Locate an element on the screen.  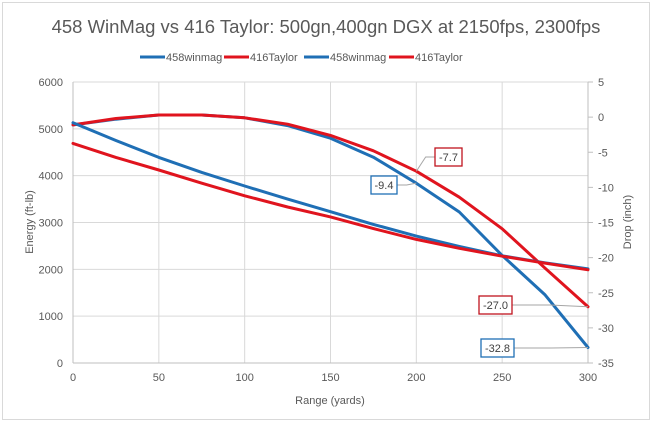
data-label: -7.7 is located at coordinates (439, 159).